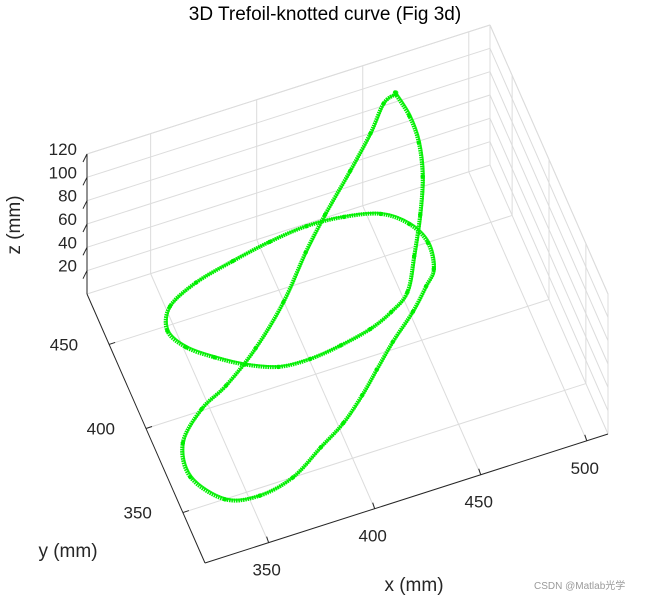 Image resolution: width=651 pixels, height=599 pixels. Describe the element at coordinates (67, 266) in the screenshot. I see `z-tick-label: 20` at that location.